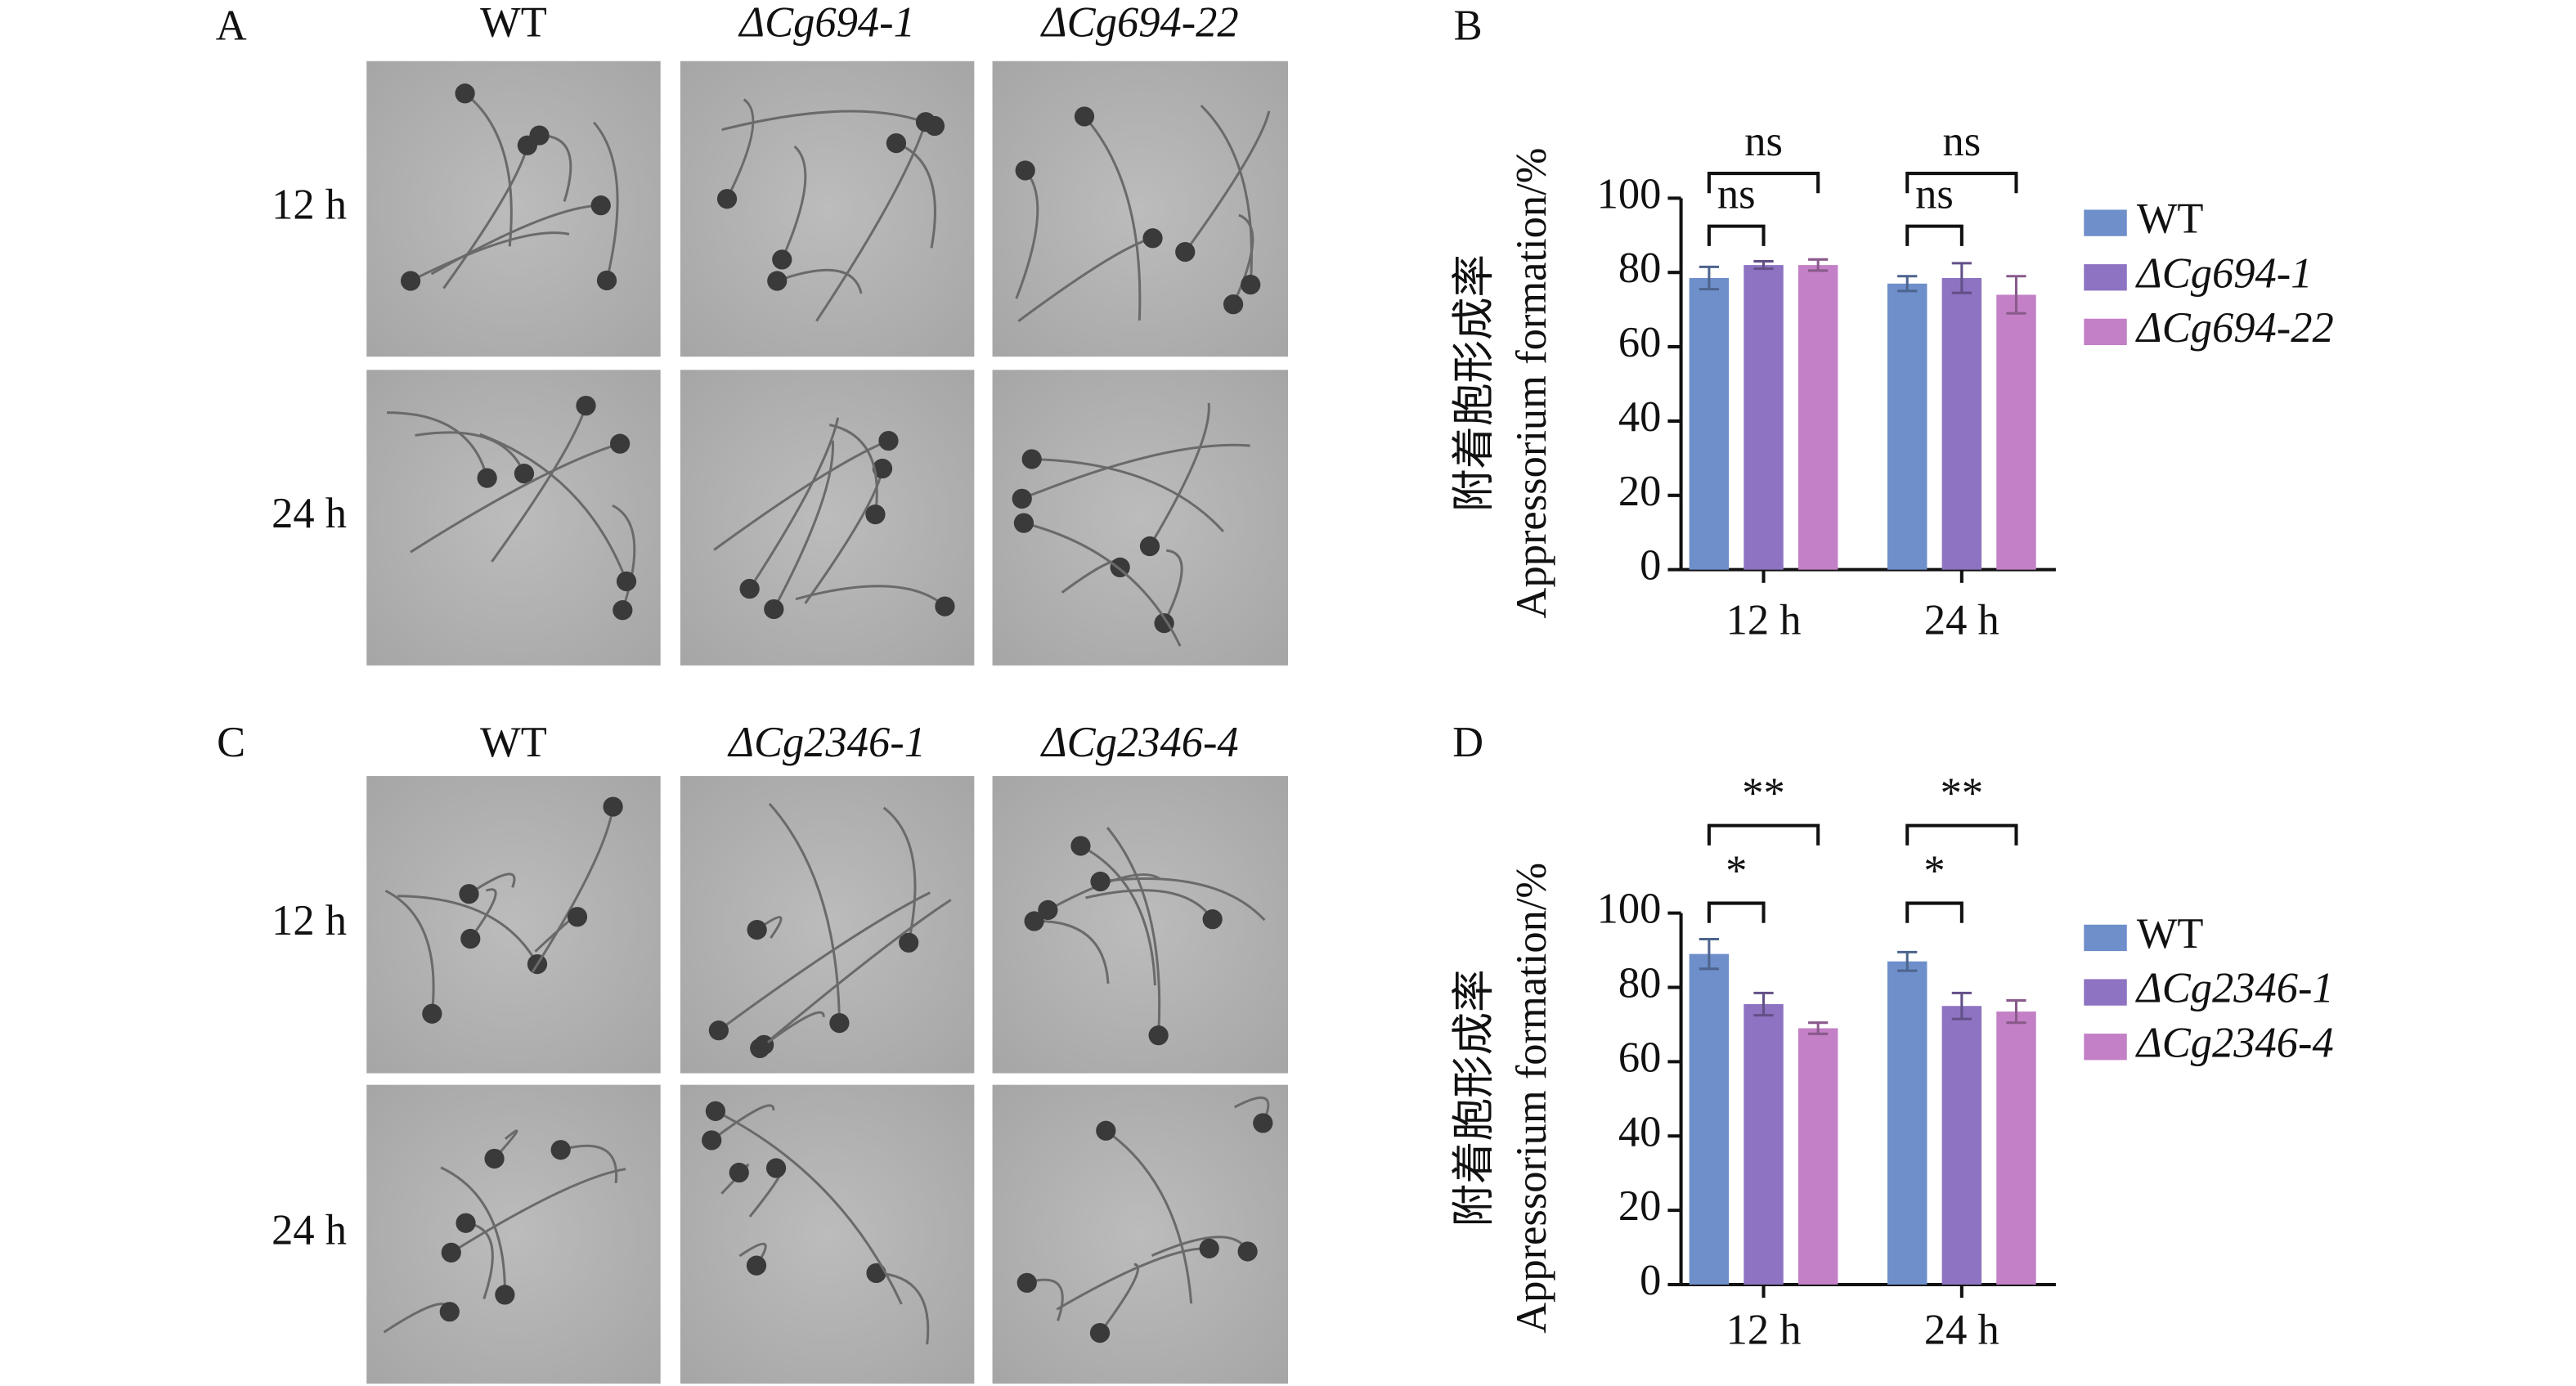  I want to click on column-label: ΔCg694-1, so click(827, 23).